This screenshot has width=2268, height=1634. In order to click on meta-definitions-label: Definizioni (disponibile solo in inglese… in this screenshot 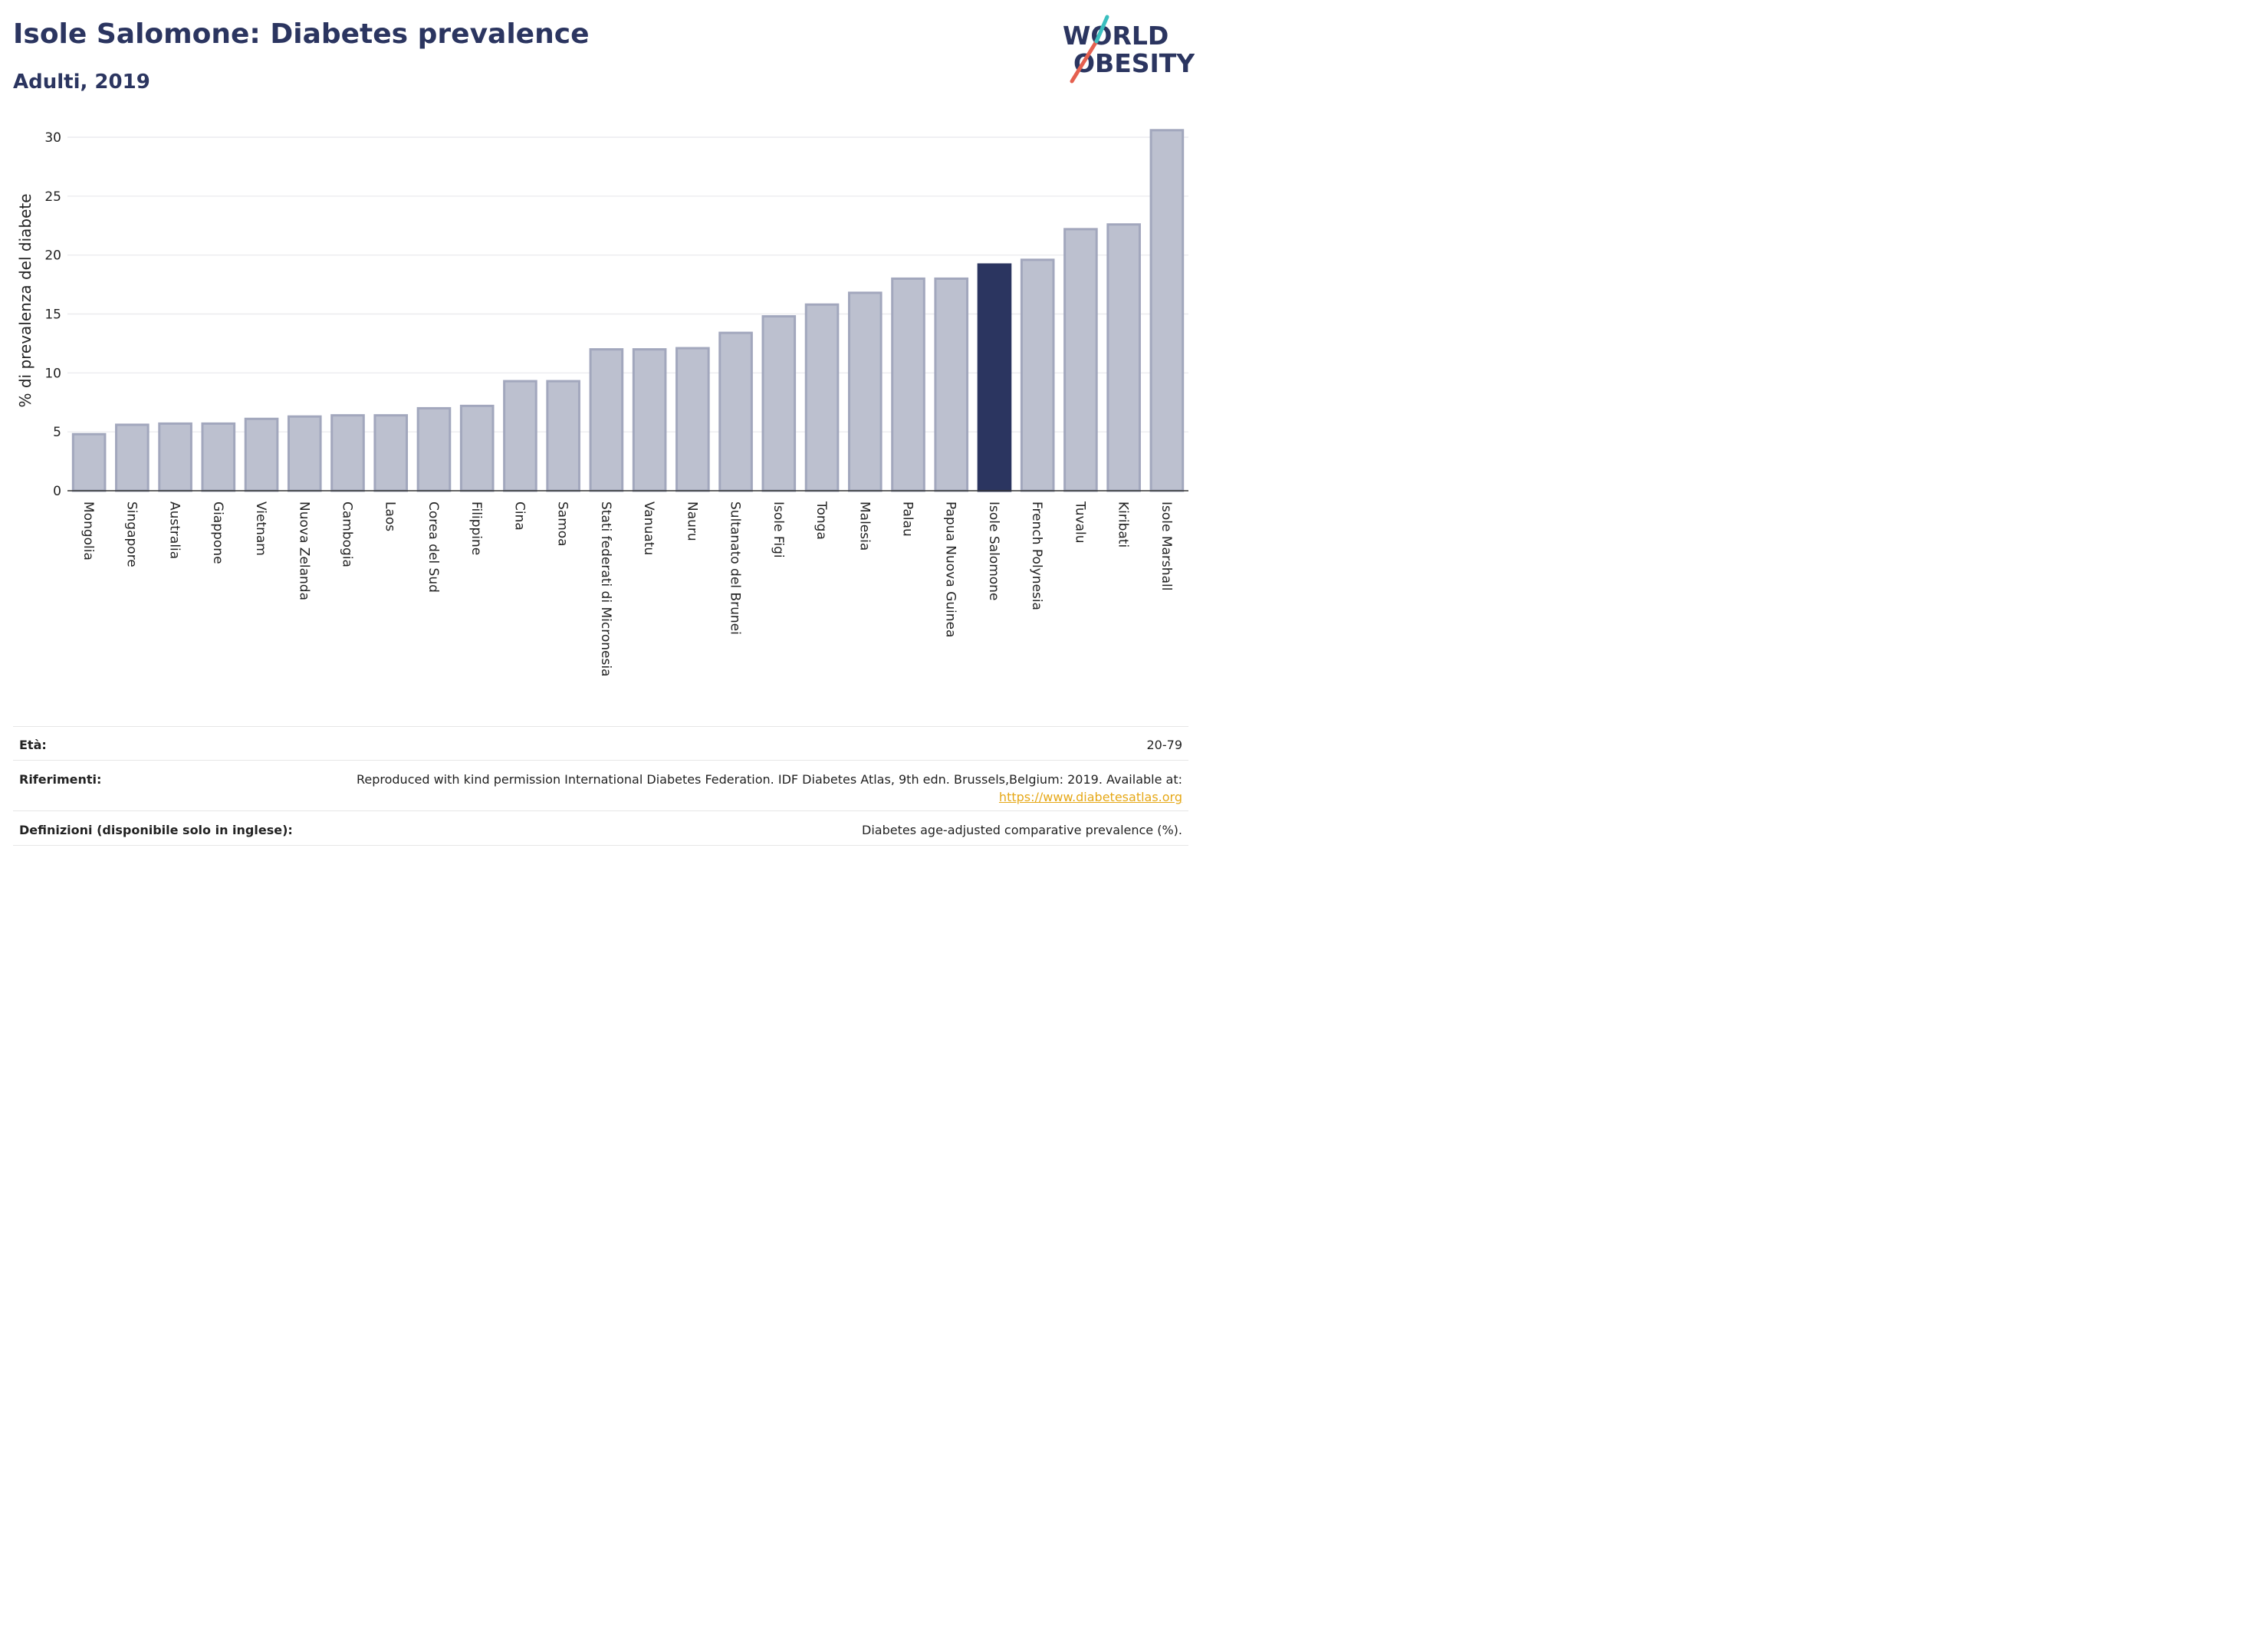, I will do `click(156, 830)`.